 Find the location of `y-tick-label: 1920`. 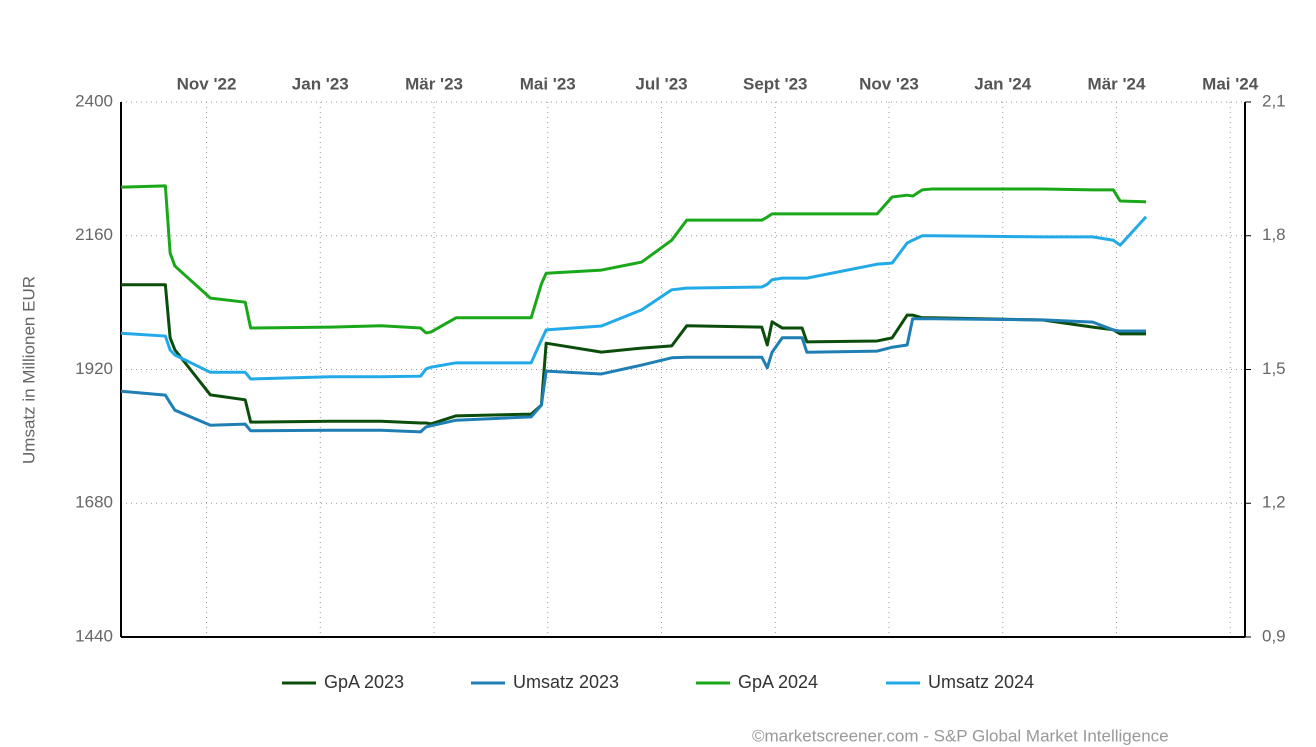

y-tick-label: 1920 is located at coordinates (94, 368).